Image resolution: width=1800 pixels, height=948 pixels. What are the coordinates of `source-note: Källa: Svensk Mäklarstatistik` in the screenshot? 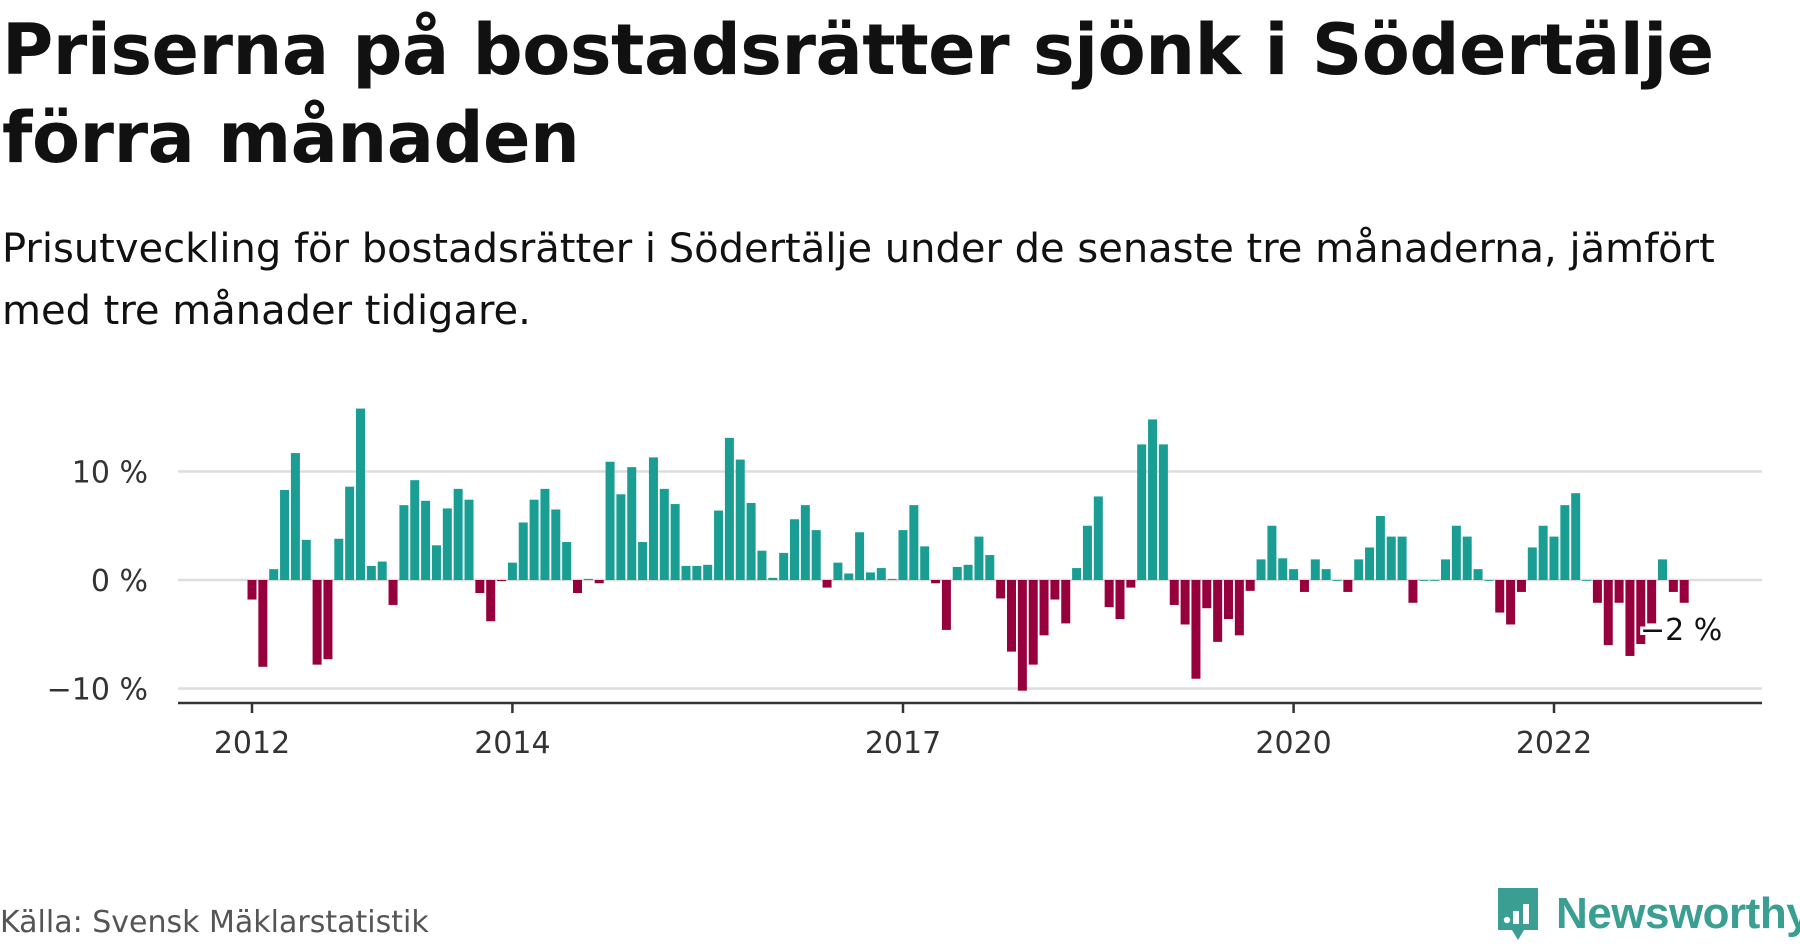 It's located at (214, 922).